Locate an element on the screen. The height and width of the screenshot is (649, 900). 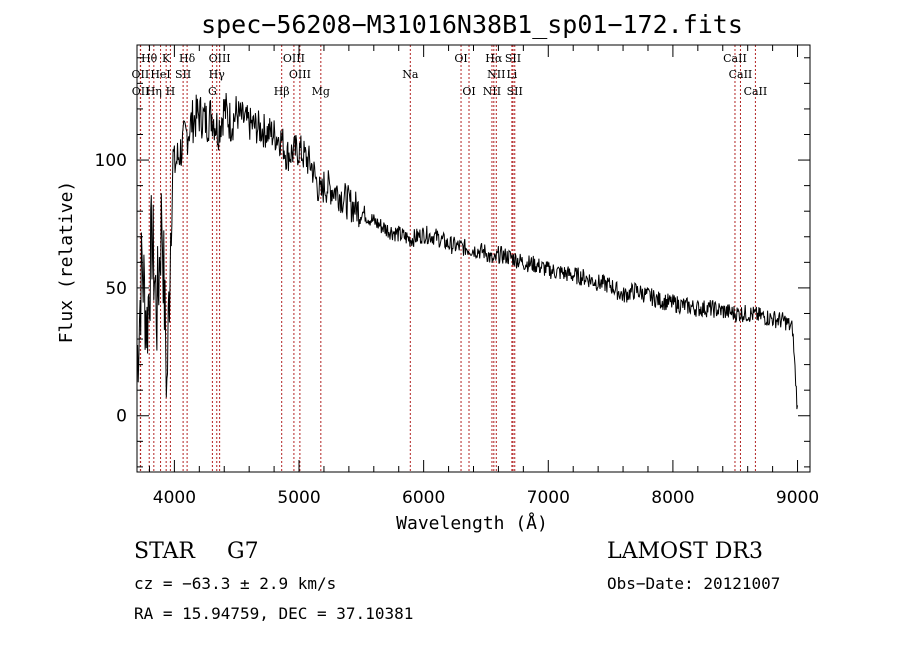
x-tick-label: 8000 is located at coordinates (672, 498).